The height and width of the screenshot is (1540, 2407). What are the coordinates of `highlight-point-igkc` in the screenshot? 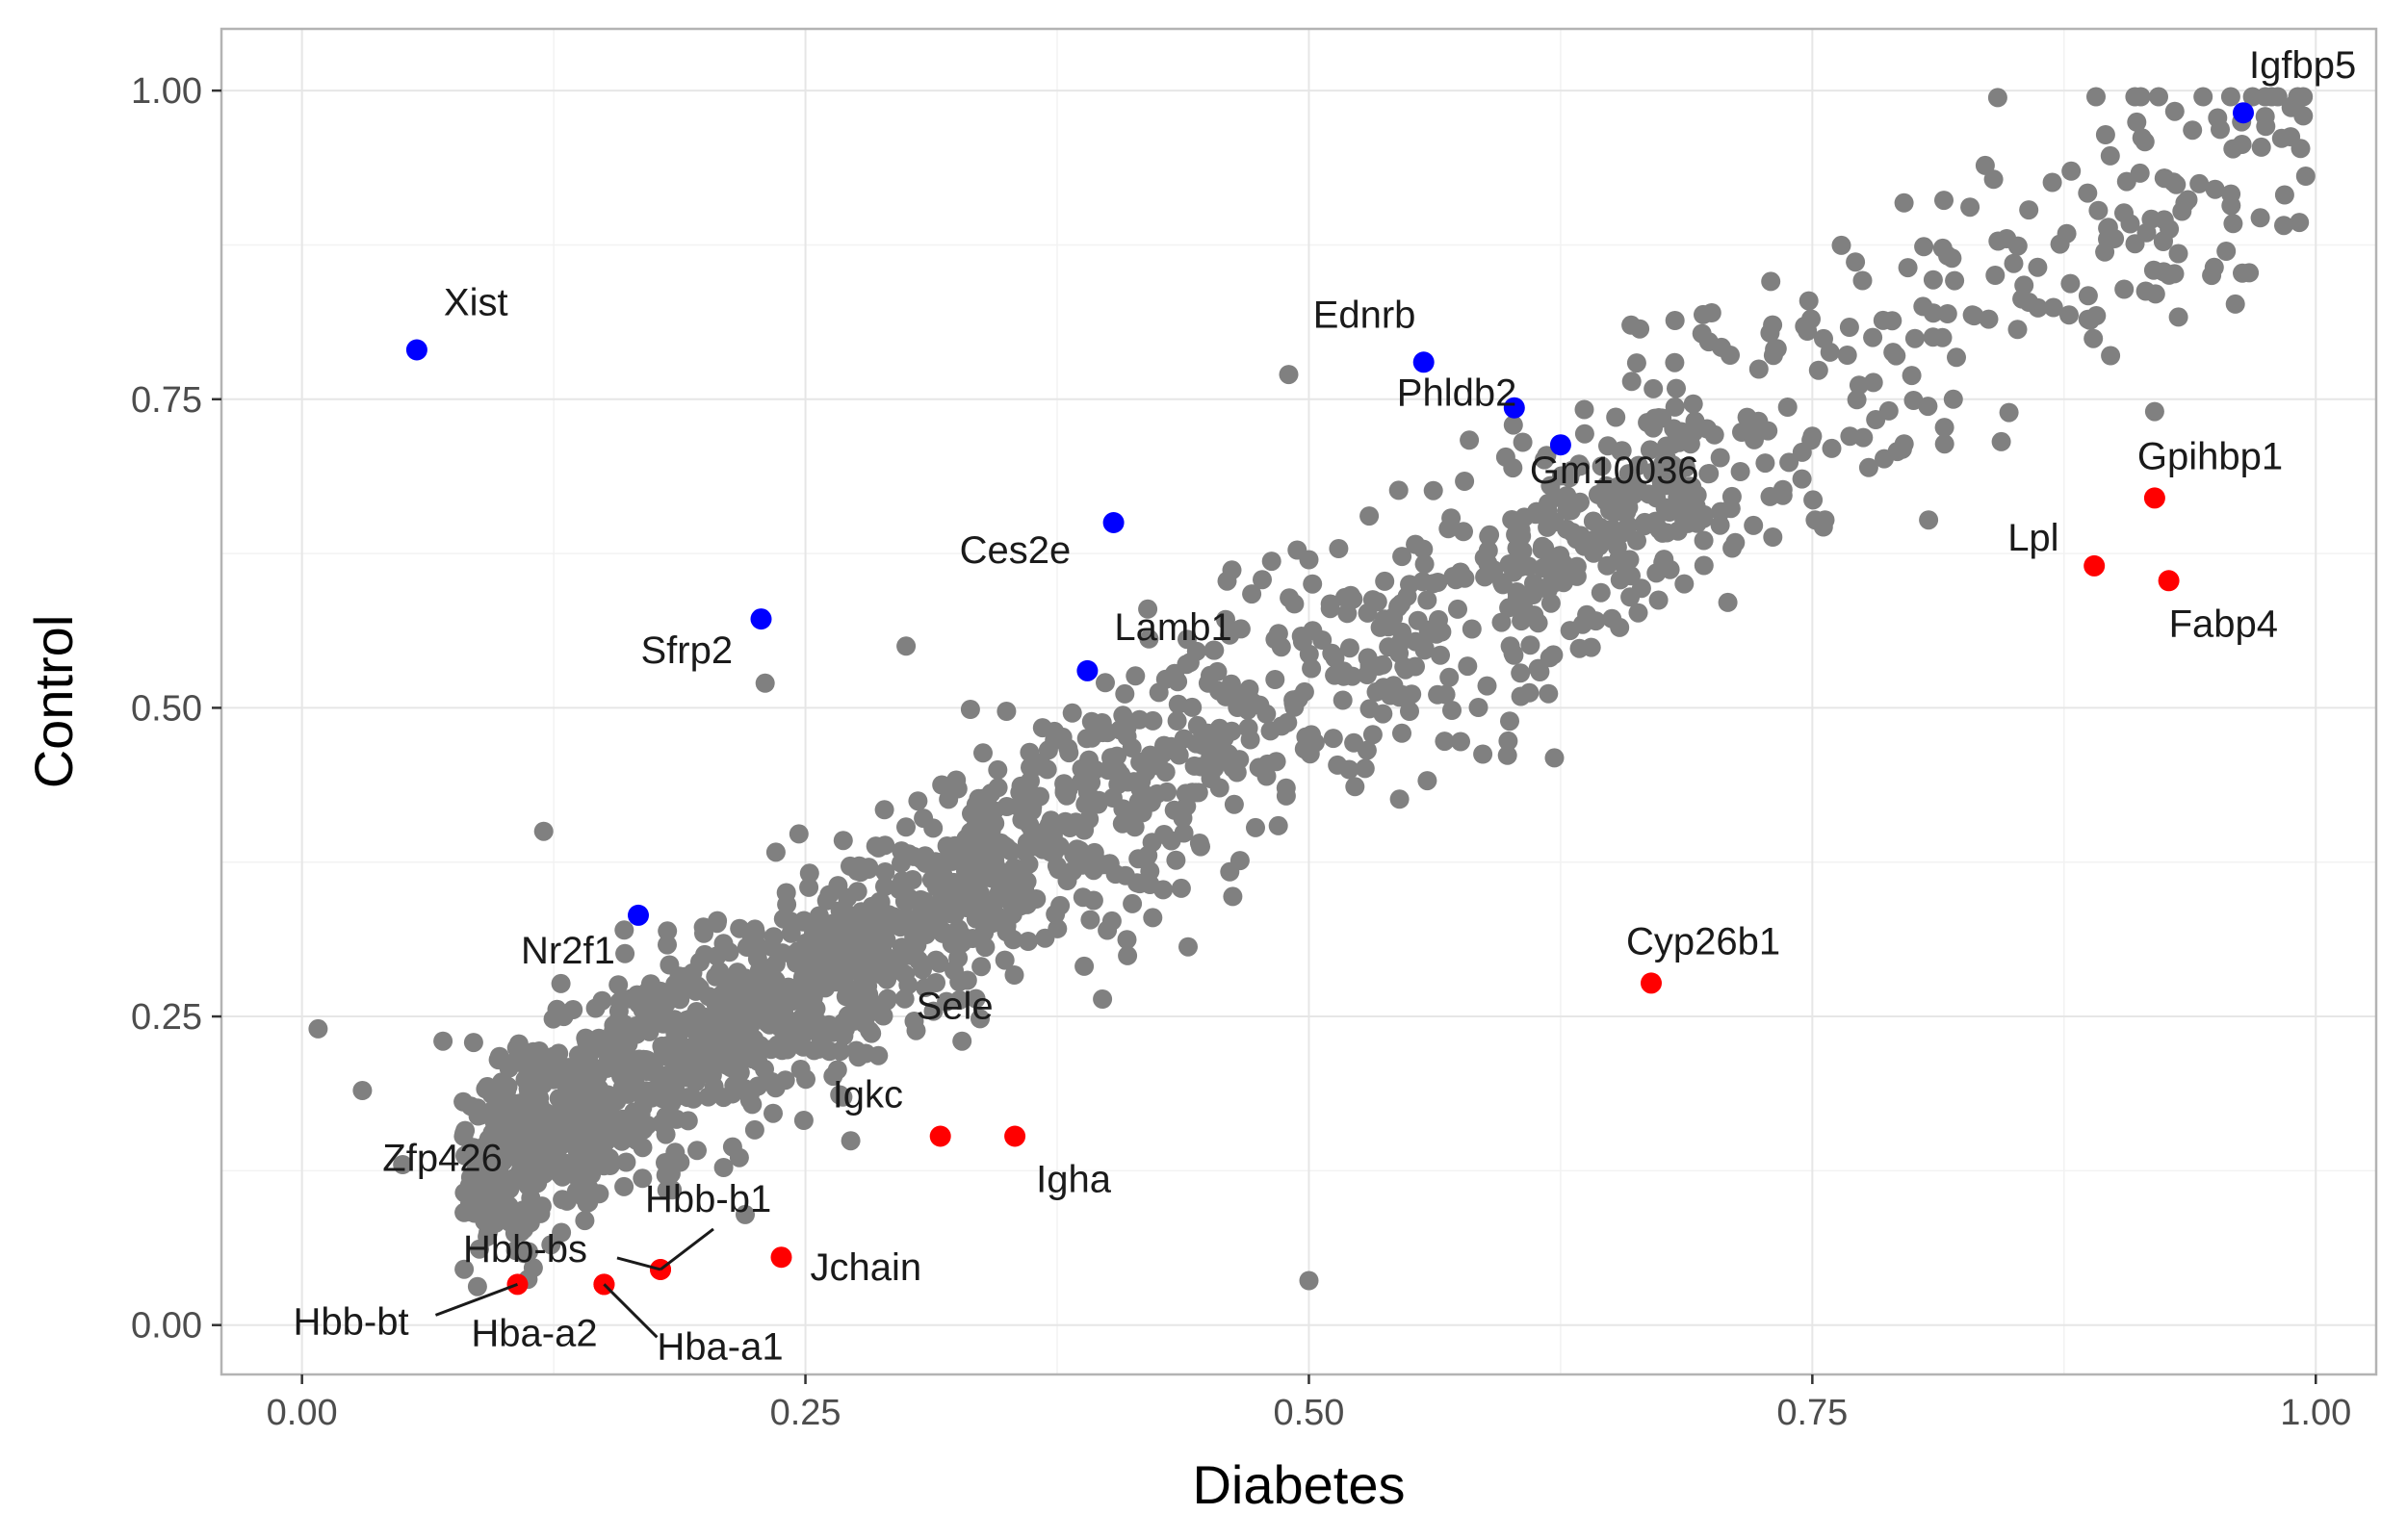 It's located at (940, 1136).